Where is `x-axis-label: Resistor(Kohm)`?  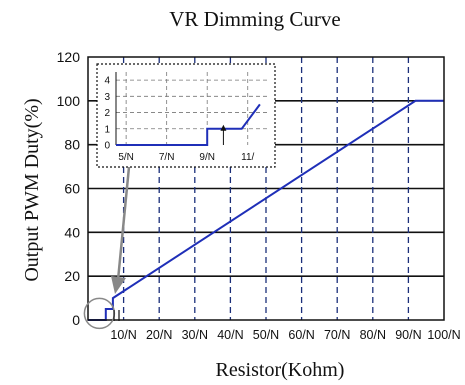 x-axis-label: Resistor(Kohm) is located at coordinates (280, 370).